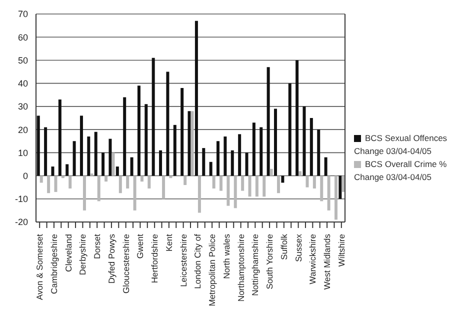 The height and width of the screenshot is (312, 474). Describe the element at coordinates (401, 144) in the screenshot. I see `legend-label: BCS Sexual Offences Change 03/04-04/05` at that location.